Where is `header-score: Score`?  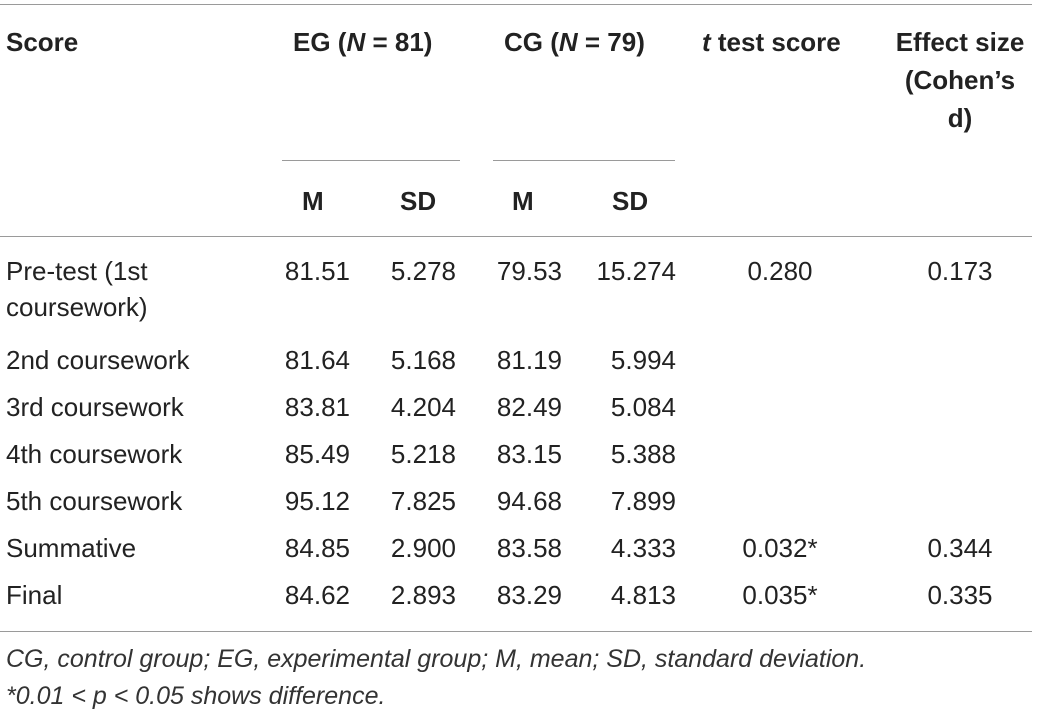
header-score: Score is located at coordinates (42, 42).